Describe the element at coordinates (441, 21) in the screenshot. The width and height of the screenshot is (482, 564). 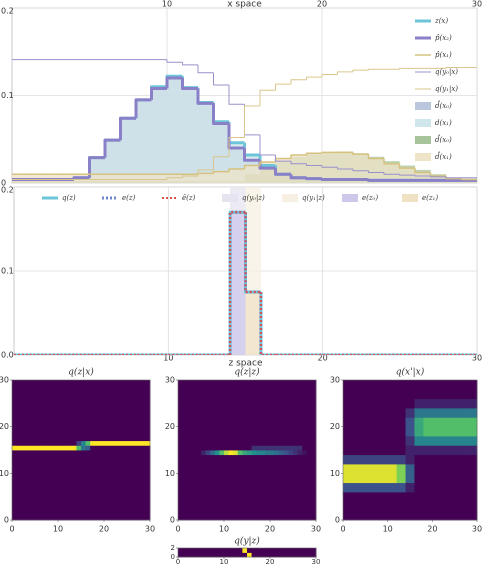
I see `legend-label: z(x)` at that location.